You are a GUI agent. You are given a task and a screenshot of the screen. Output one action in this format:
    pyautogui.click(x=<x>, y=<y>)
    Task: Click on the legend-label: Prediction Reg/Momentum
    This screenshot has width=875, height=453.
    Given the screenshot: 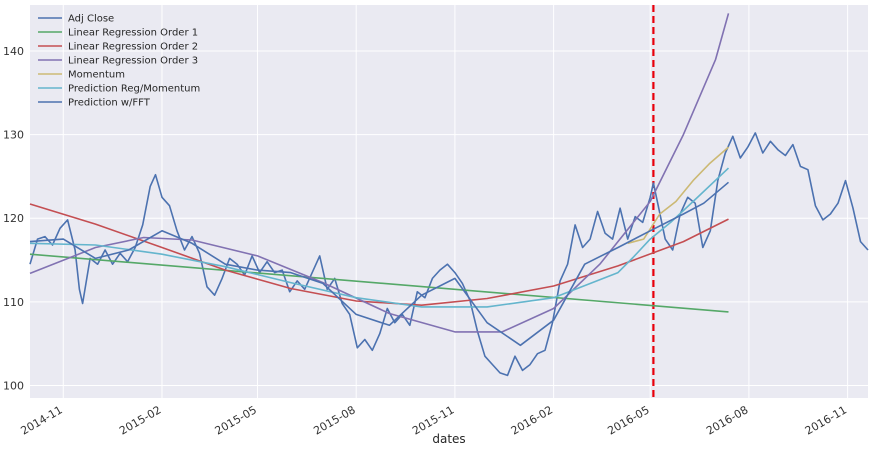 What is the action you would take?
    pyautogui.click(x=134, y=89)
    